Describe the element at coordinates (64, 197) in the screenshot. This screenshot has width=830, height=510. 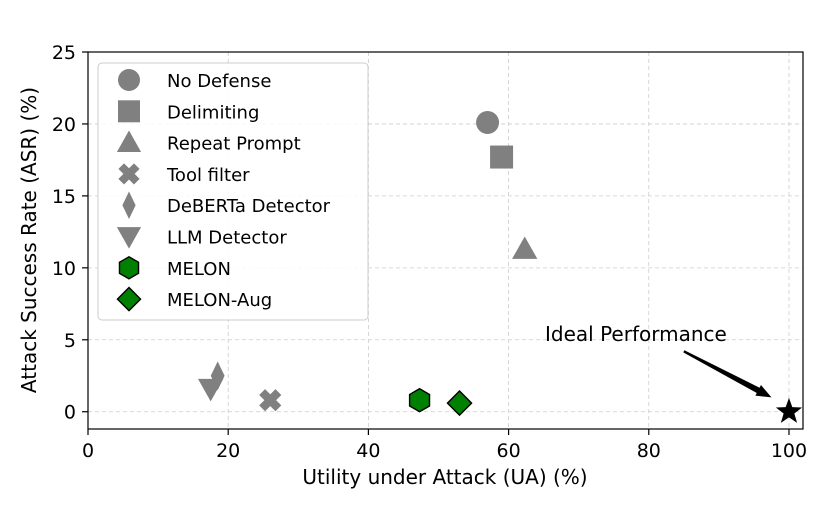
I see `y-tick-label: 15` at that location.